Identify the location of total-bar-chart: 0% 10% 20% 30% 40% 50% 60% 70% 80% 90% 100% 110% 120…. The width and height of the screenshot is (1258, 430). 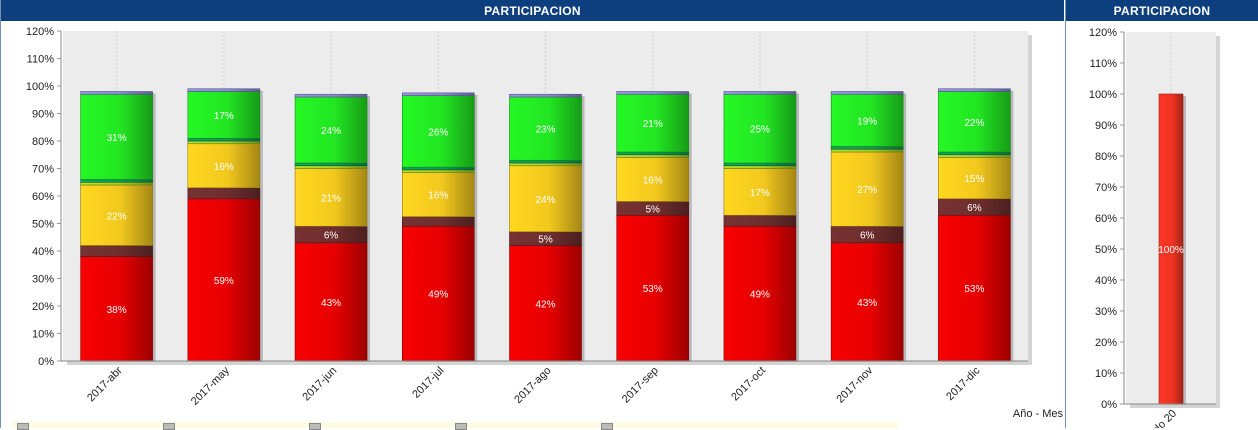
(1154, 227).